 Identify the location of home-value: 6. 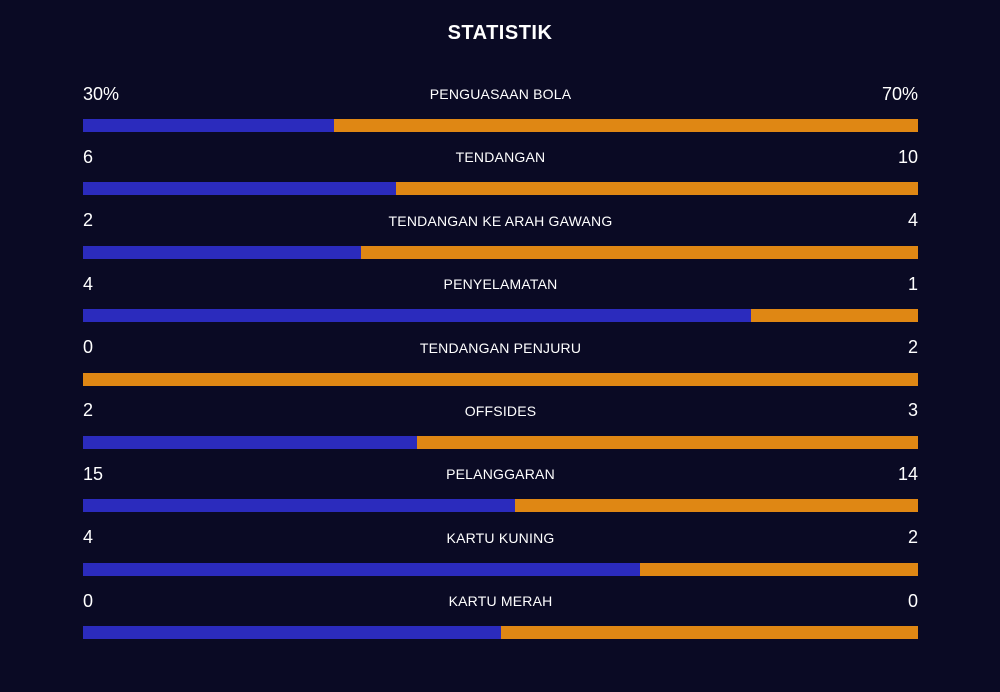
(88, 156).